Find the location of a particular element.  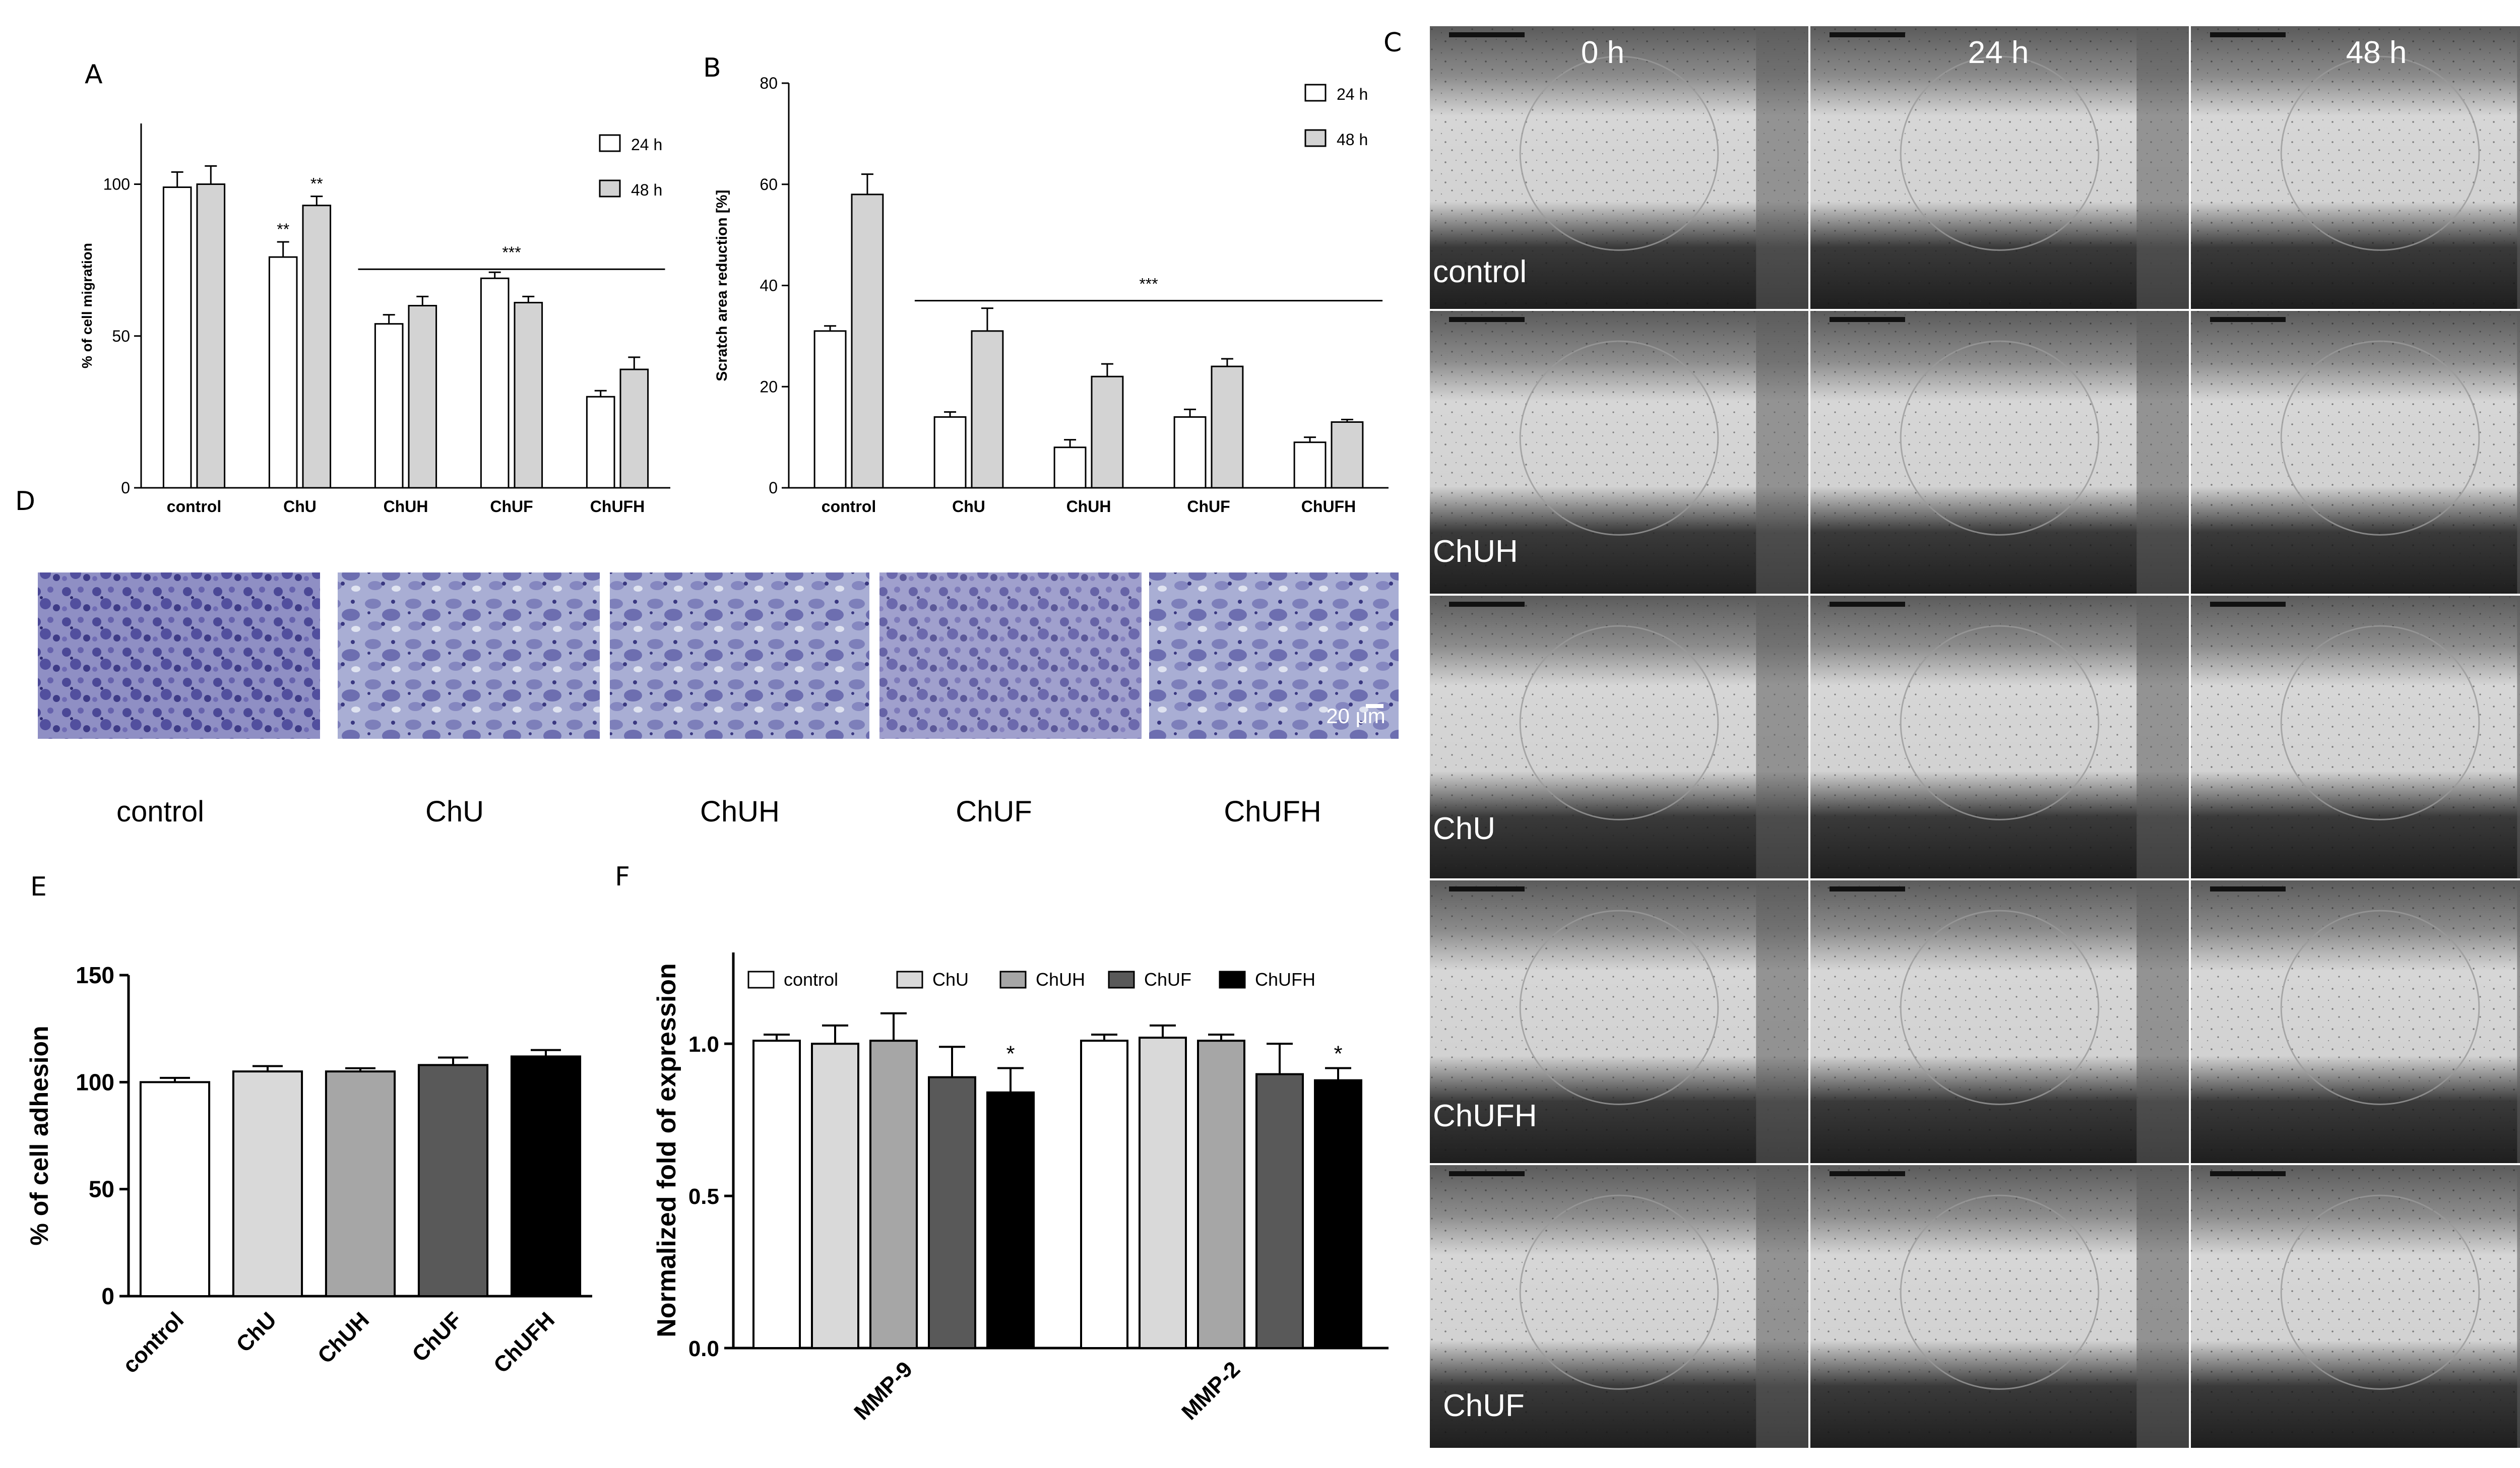

panel-label-a: A is located at coordinates (94, 74).